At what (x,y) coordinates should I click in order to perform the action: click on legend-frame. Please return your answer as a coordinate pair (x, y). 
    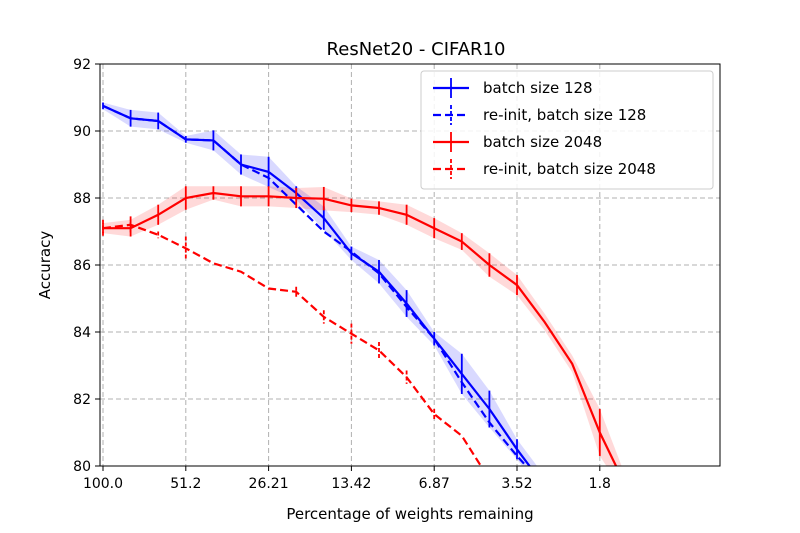
    Looking at the image, I should click on (567, 130).